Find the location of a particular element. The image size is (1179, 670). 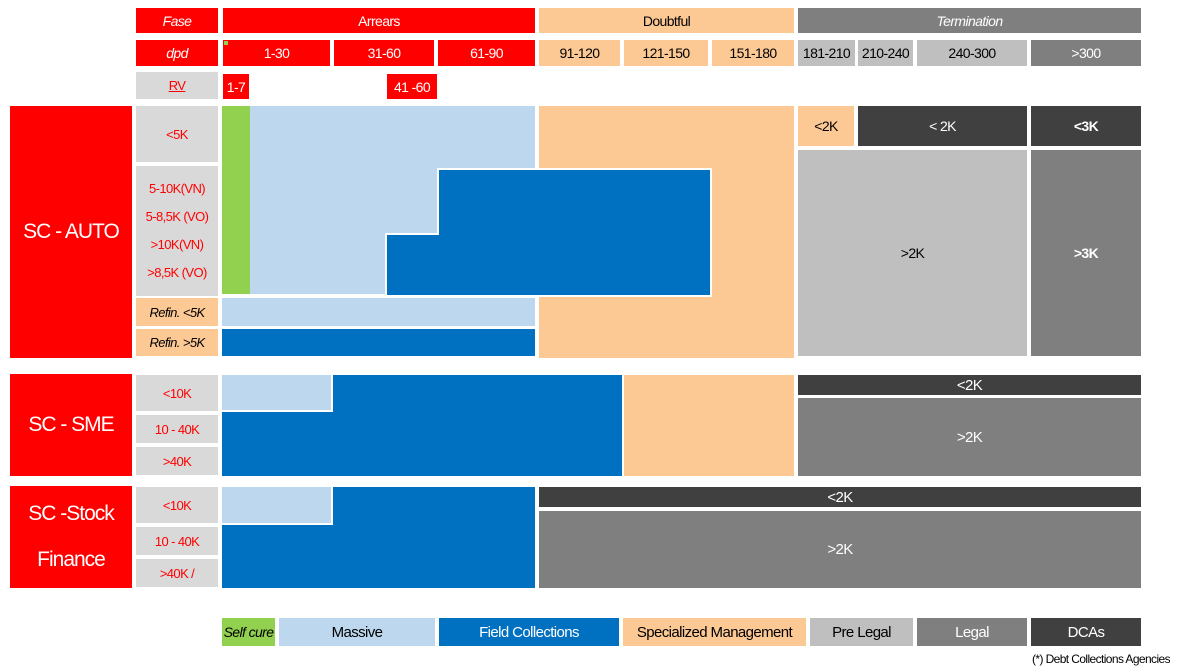

auto-lt2k-a: <2K is located at coordinates (826, 126).